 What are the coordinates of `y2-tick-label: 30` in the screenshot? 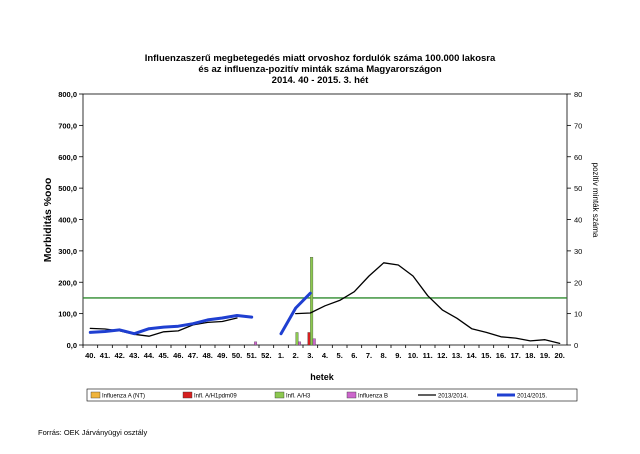 It's located at (578, 251).